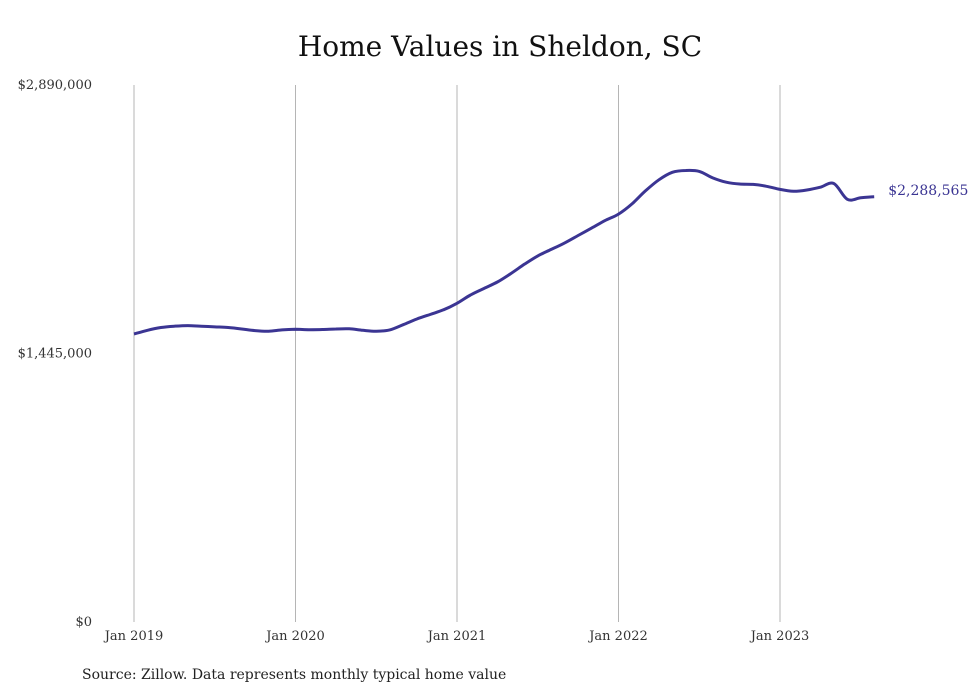 This screenshot has width=980, height=699. What do you see at coordinates (83, 622) in the screenshot?
I see `y-tick-label: $0` at bounding box center [83, 622].